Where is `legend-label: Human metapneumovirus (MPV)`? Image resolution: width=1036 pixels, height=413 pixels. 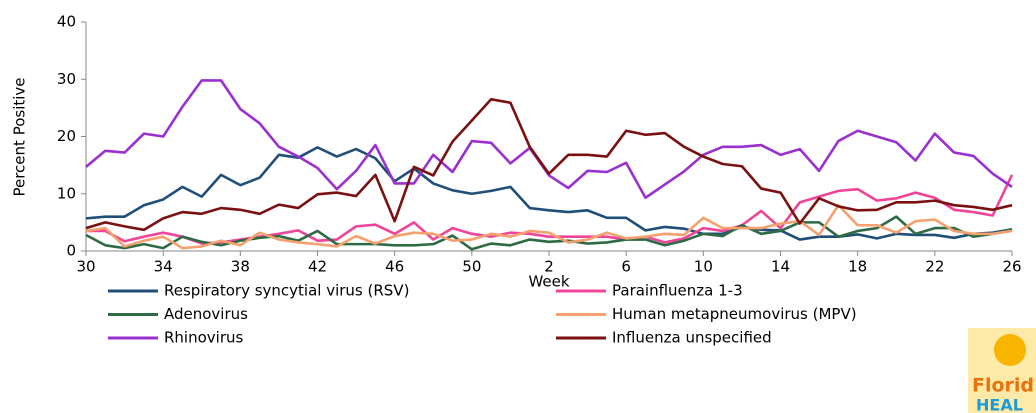
legend-label: Human metapneumovirus (MPV) is located at coordinates (734, 314).